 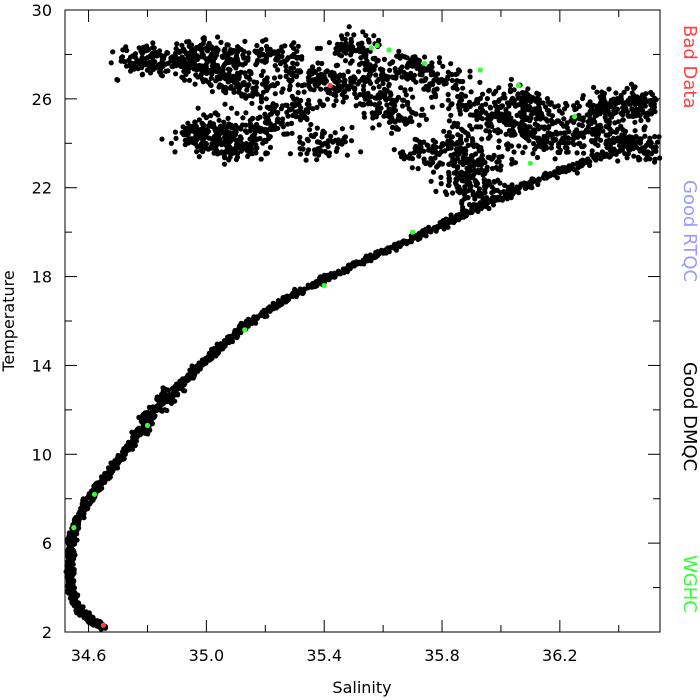 What do you see at coordinates (207, 655) in the screenshot?
I see `x-tick-label: 35.0` at bounding box center [207, 655].